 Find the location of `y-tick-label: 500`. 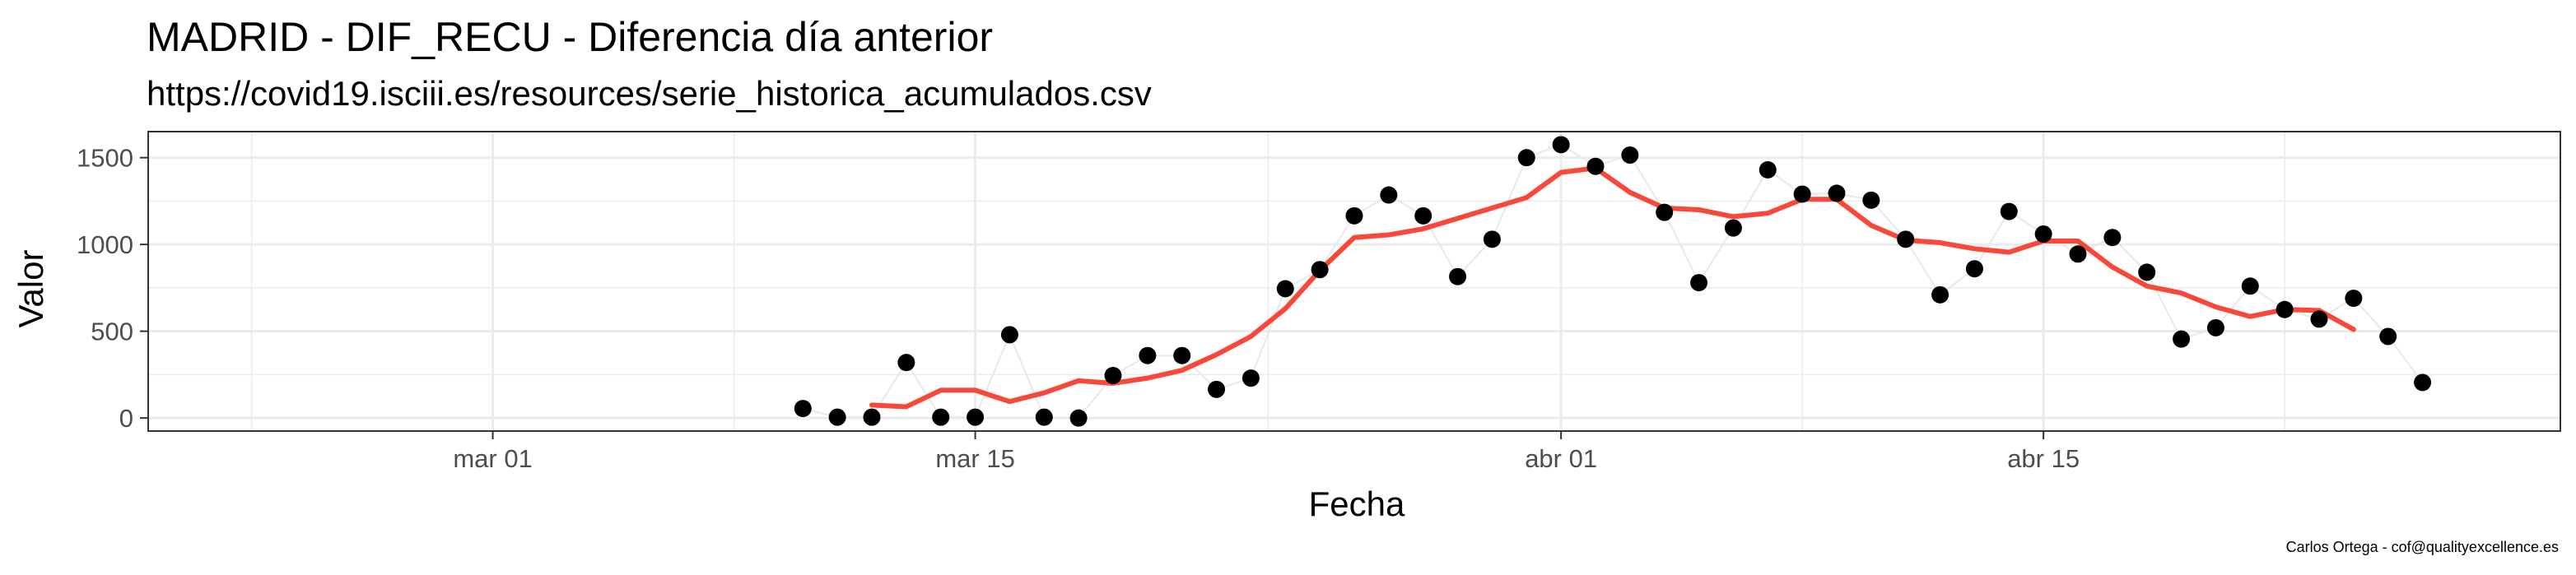

y-tick-label: 500 is located at coordinates (112, 332).